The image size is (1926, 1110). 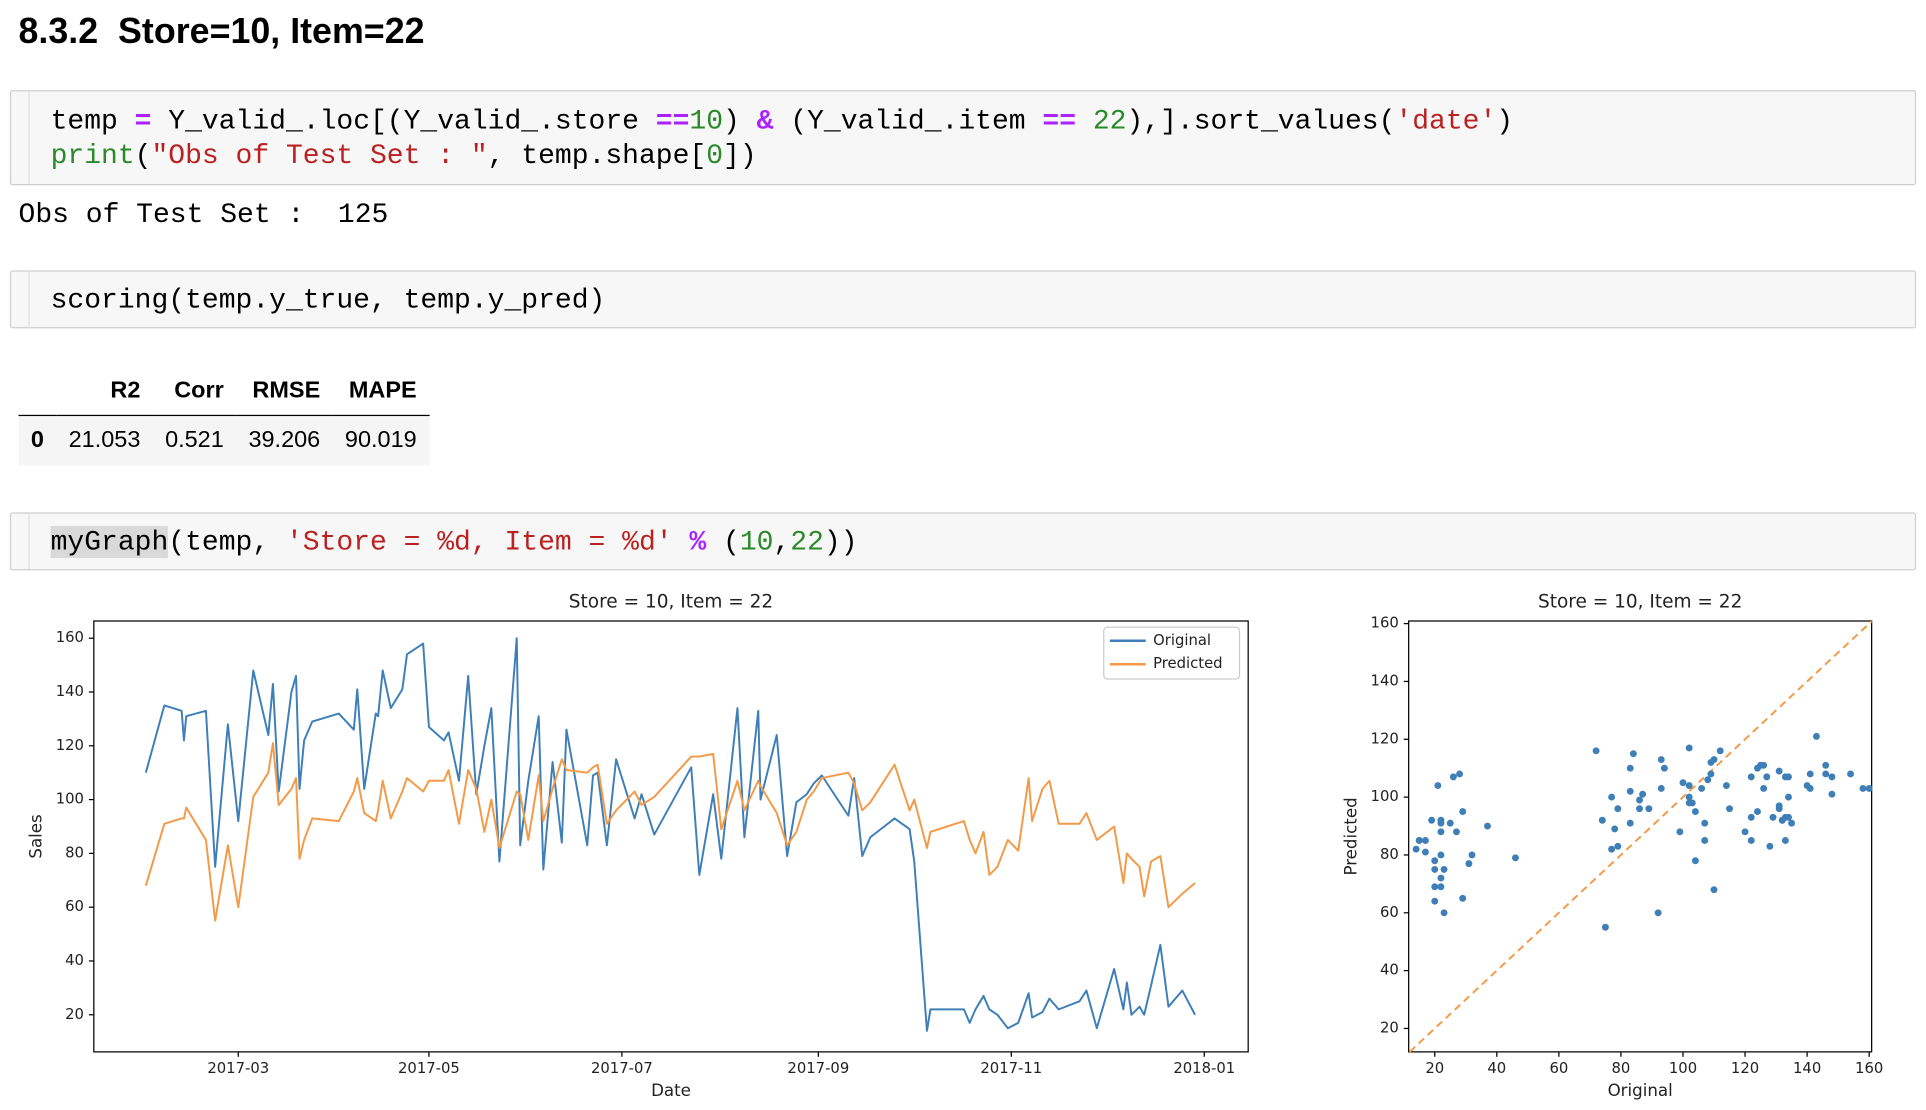 What do you see at coordinates (238, 1068) in the screenshot?
I see `x-tick-label: 2017-03` at bounding box center [238, 1068].